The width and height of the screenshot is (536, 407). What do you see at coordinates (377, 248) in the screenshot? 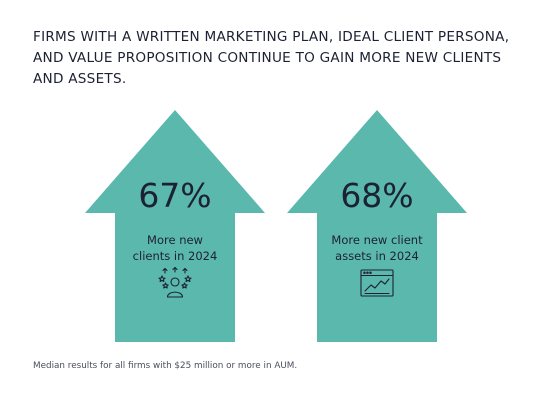
I see `stat-label: More new client assets in 2024` at bounding box center [377, 248].